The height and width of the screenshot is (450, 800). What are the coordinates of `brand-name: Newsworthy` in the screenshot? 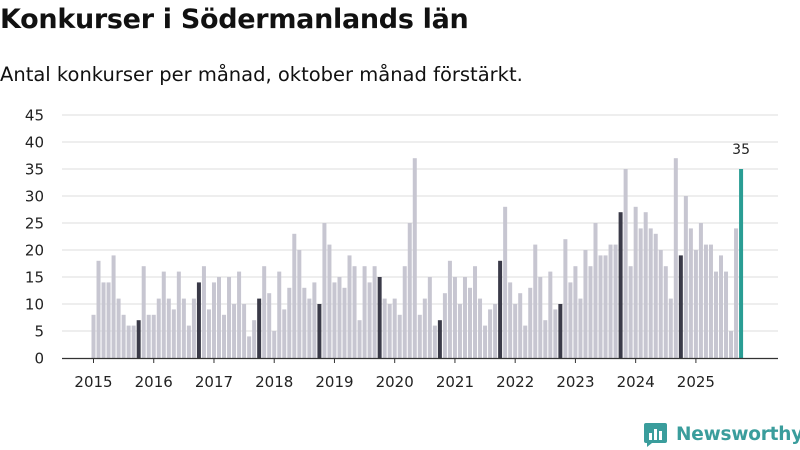 It's located at (738, 434).